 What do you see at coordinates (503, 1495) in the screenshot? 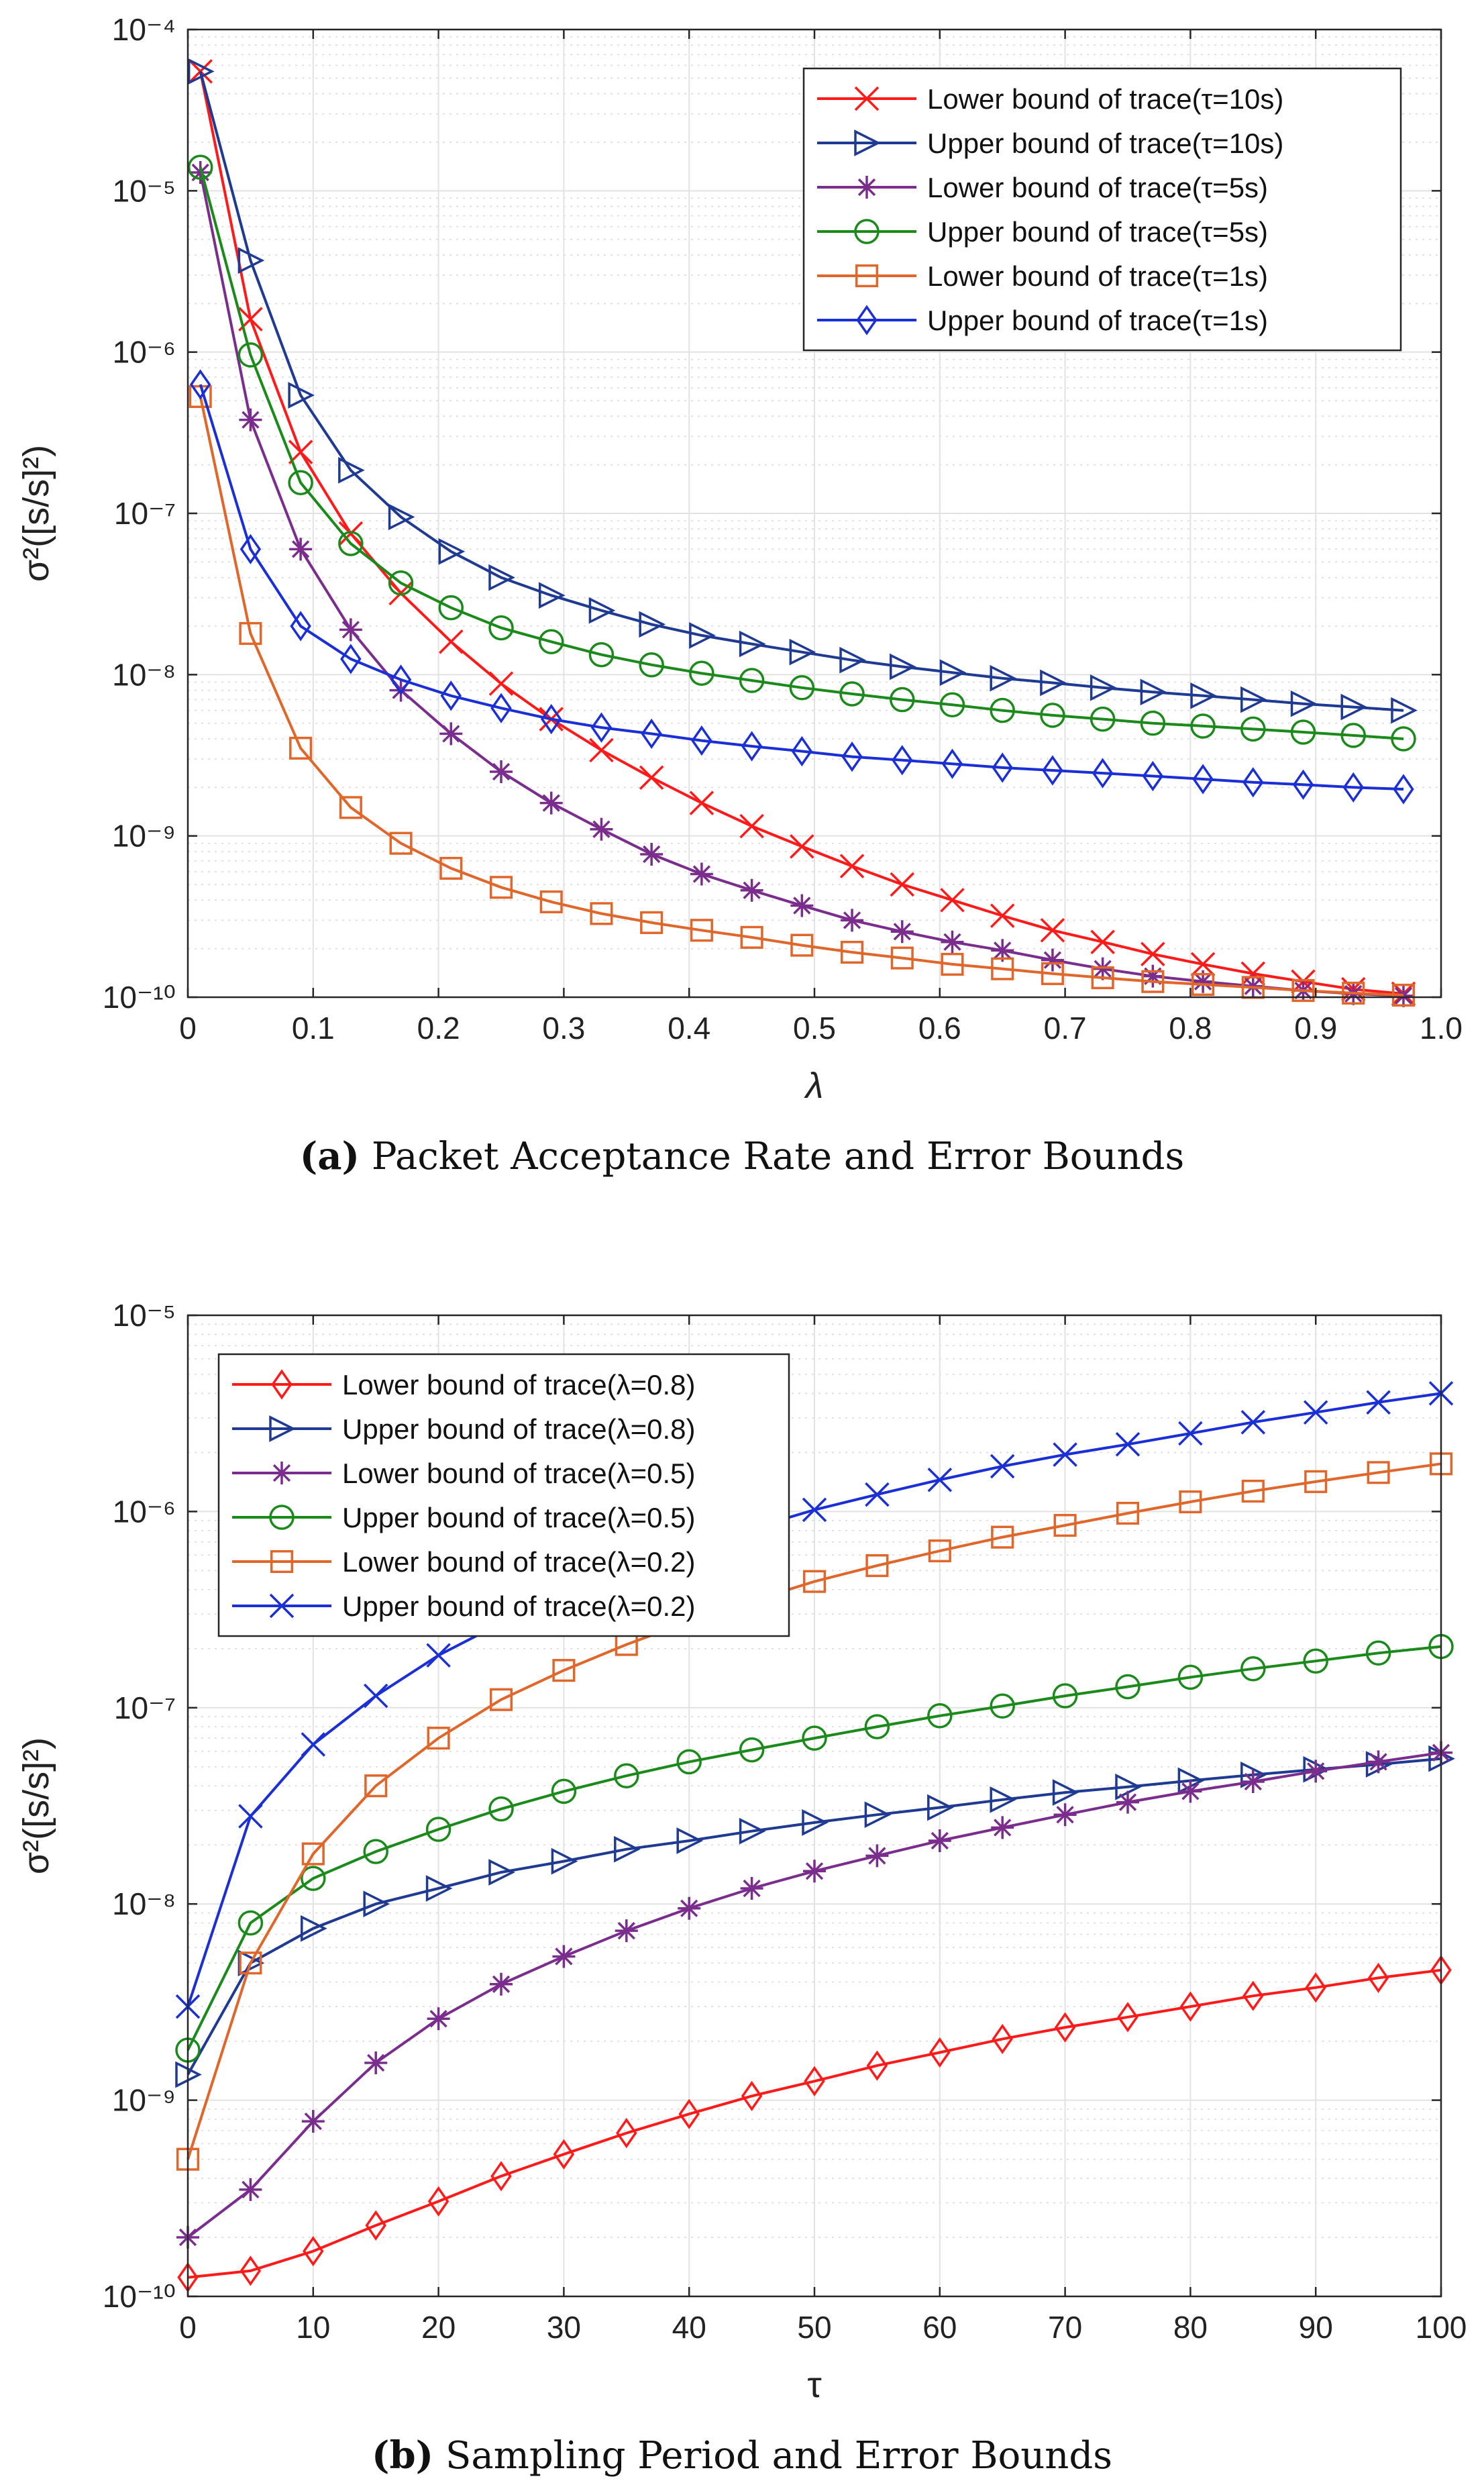
I see `legend-box-b` at bounding box center [503, 1495].